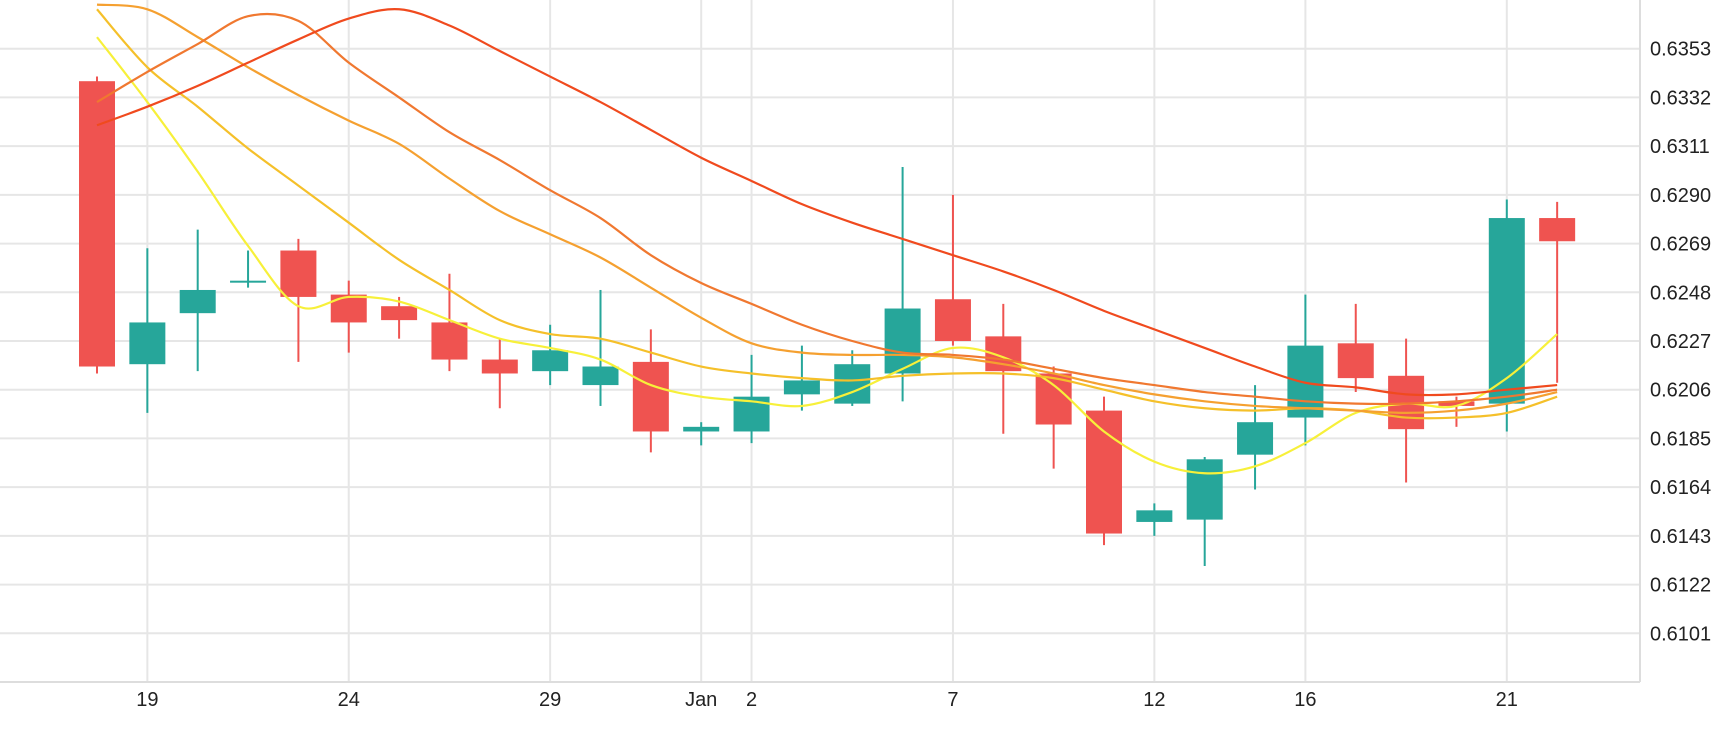 This screenshot has height=730, width=1730. What do you see at coordinates (1680, 439) in the screenshot?
I see `price-axis-label: 0.6185` at bounding box center [1680, 439].